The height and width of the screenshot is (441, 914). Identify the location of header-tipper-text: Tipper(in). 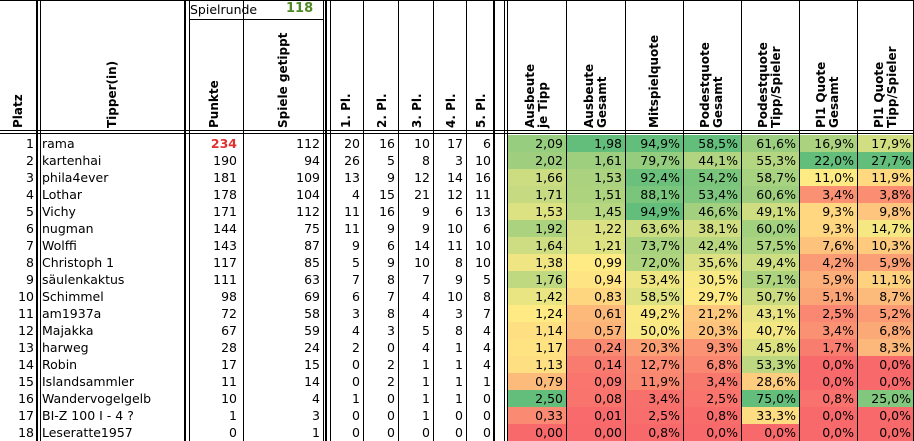
(112, 94).